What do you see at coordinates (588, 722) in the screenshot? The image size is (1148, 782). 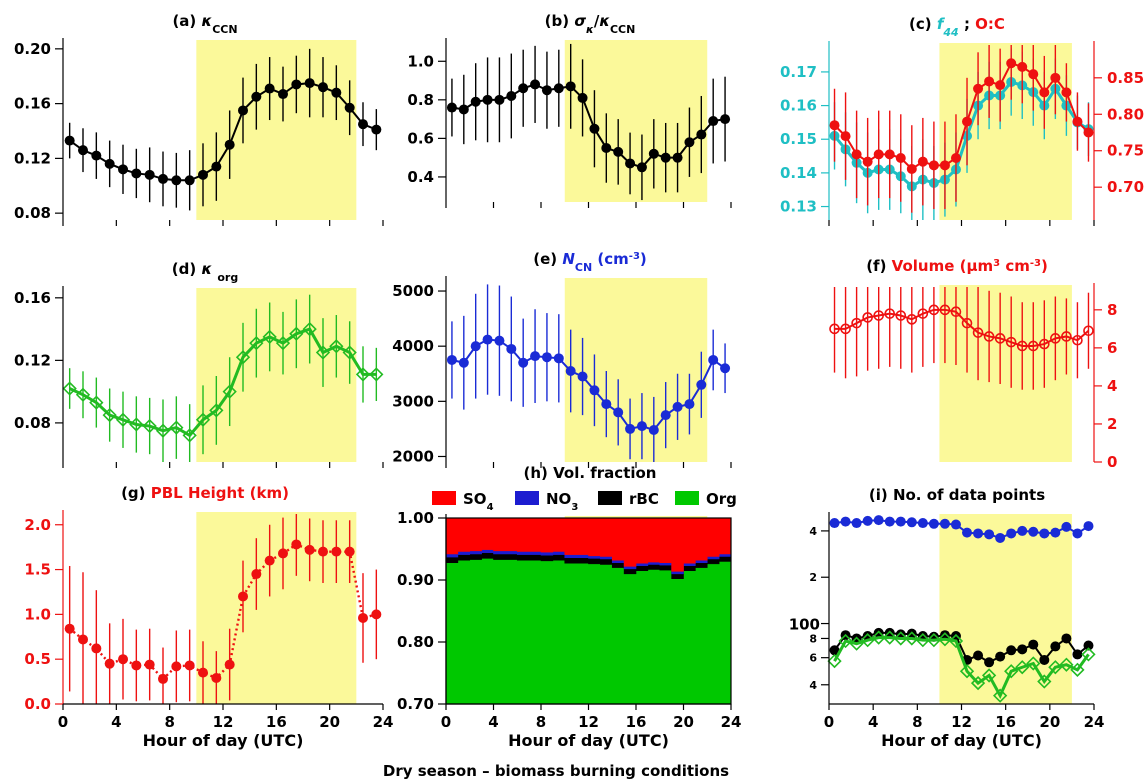 I see `x-tick-label: 12` at bounding box center [588, 722].